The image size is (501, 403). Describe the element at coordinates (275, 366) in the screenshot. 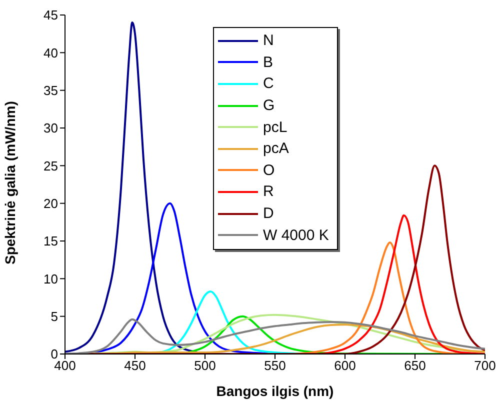

I see `x-tick-label: 550` at that location.